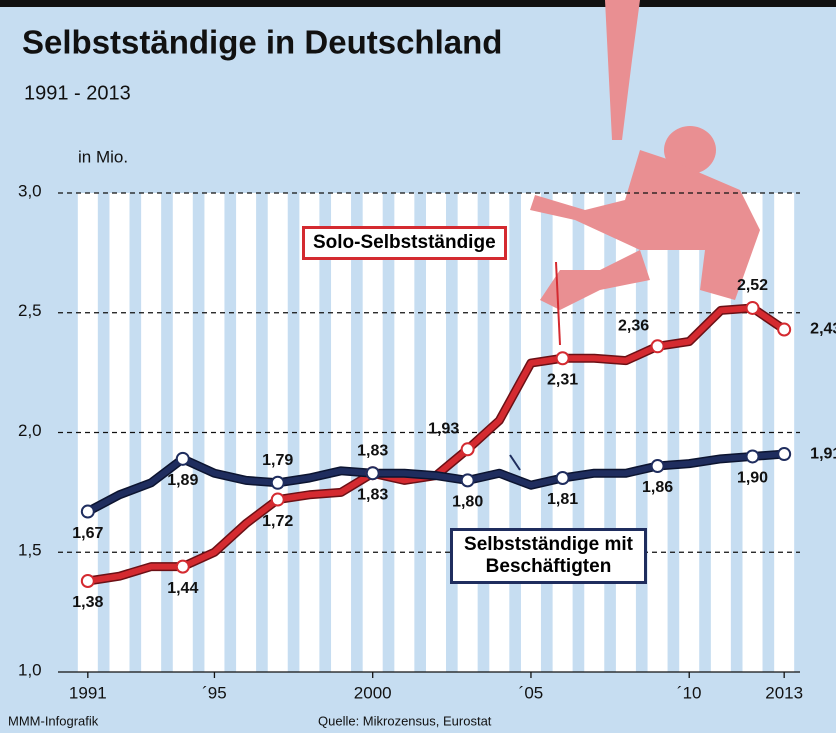 Image resolution: width=836 pixels, height=733 pixels. Describe the element at coordinates (405, 720) in the screenshot. I see `footer-source: Quelle: Mikrozensus, Eurostat` at that location.